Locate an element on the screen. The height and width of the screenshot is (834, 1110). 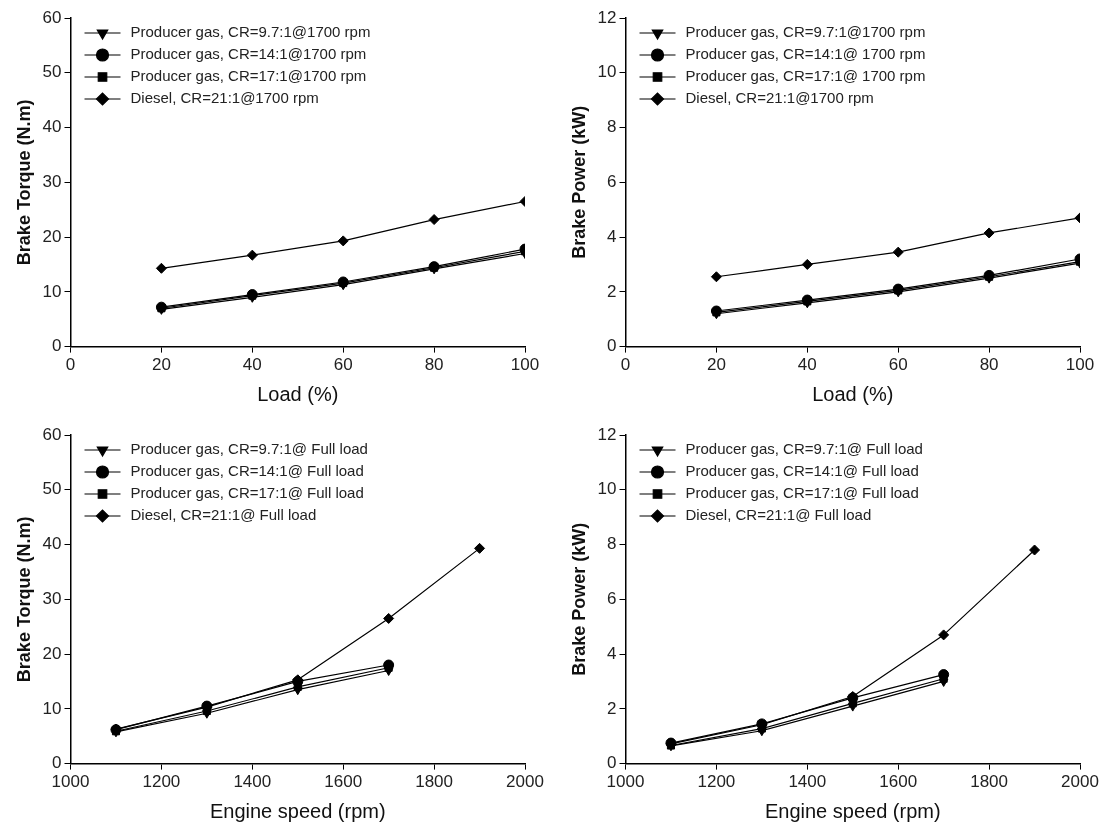
legend-label: Producer gas, CR=14:1@ 1700 rpm is located at coordinates (805, 54).